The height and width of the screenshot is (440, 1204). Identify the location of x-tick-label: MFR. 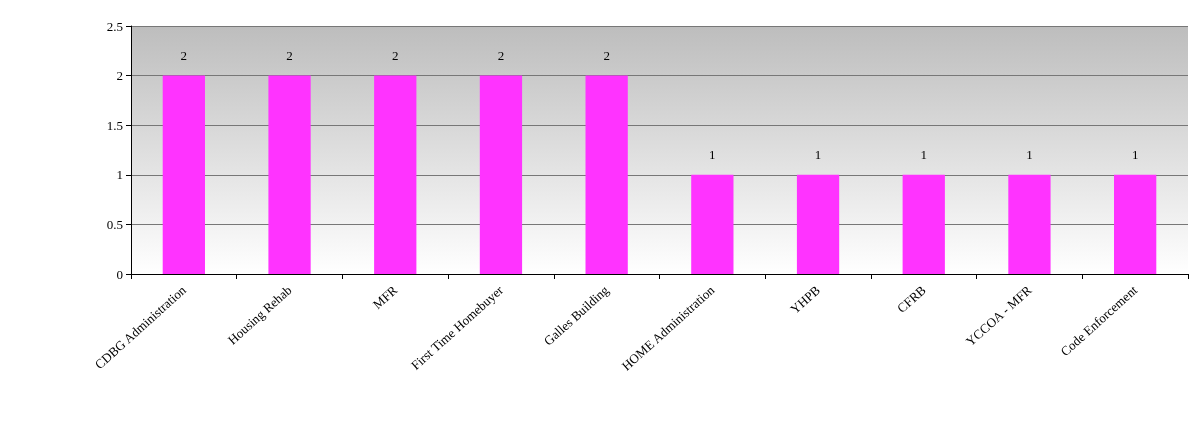
(385, 297).